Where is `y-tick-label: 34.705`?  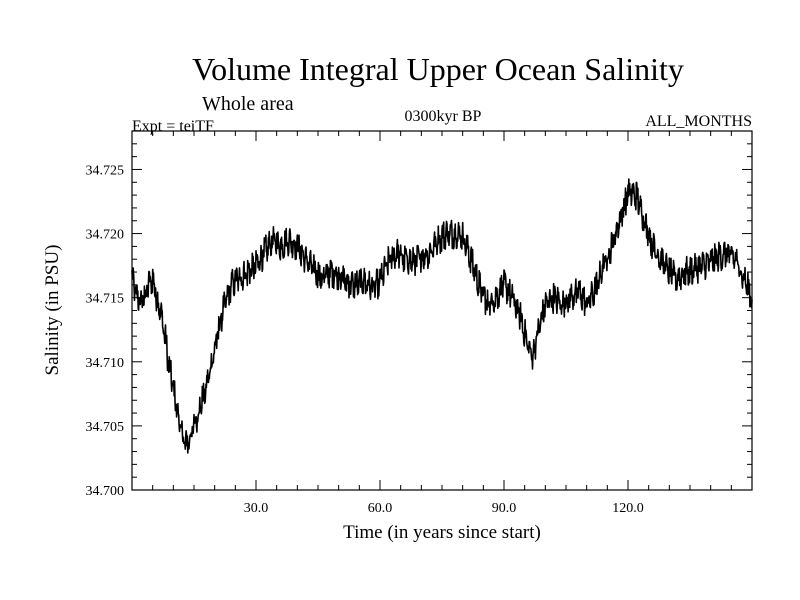
y-tick-label: 34.705 is located at coordinates (105, 427).